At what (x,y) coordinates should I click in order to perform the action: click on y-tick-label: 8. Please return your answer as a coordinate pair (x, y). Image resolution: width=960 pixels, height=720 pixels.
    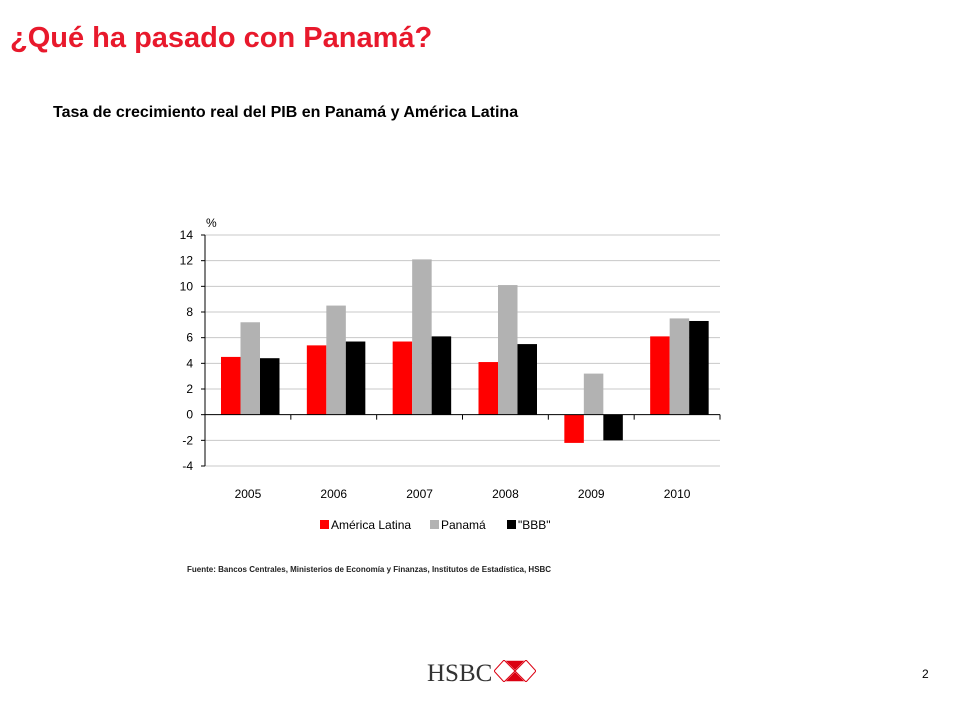
    Looking at the image, I should click on (189, 312).